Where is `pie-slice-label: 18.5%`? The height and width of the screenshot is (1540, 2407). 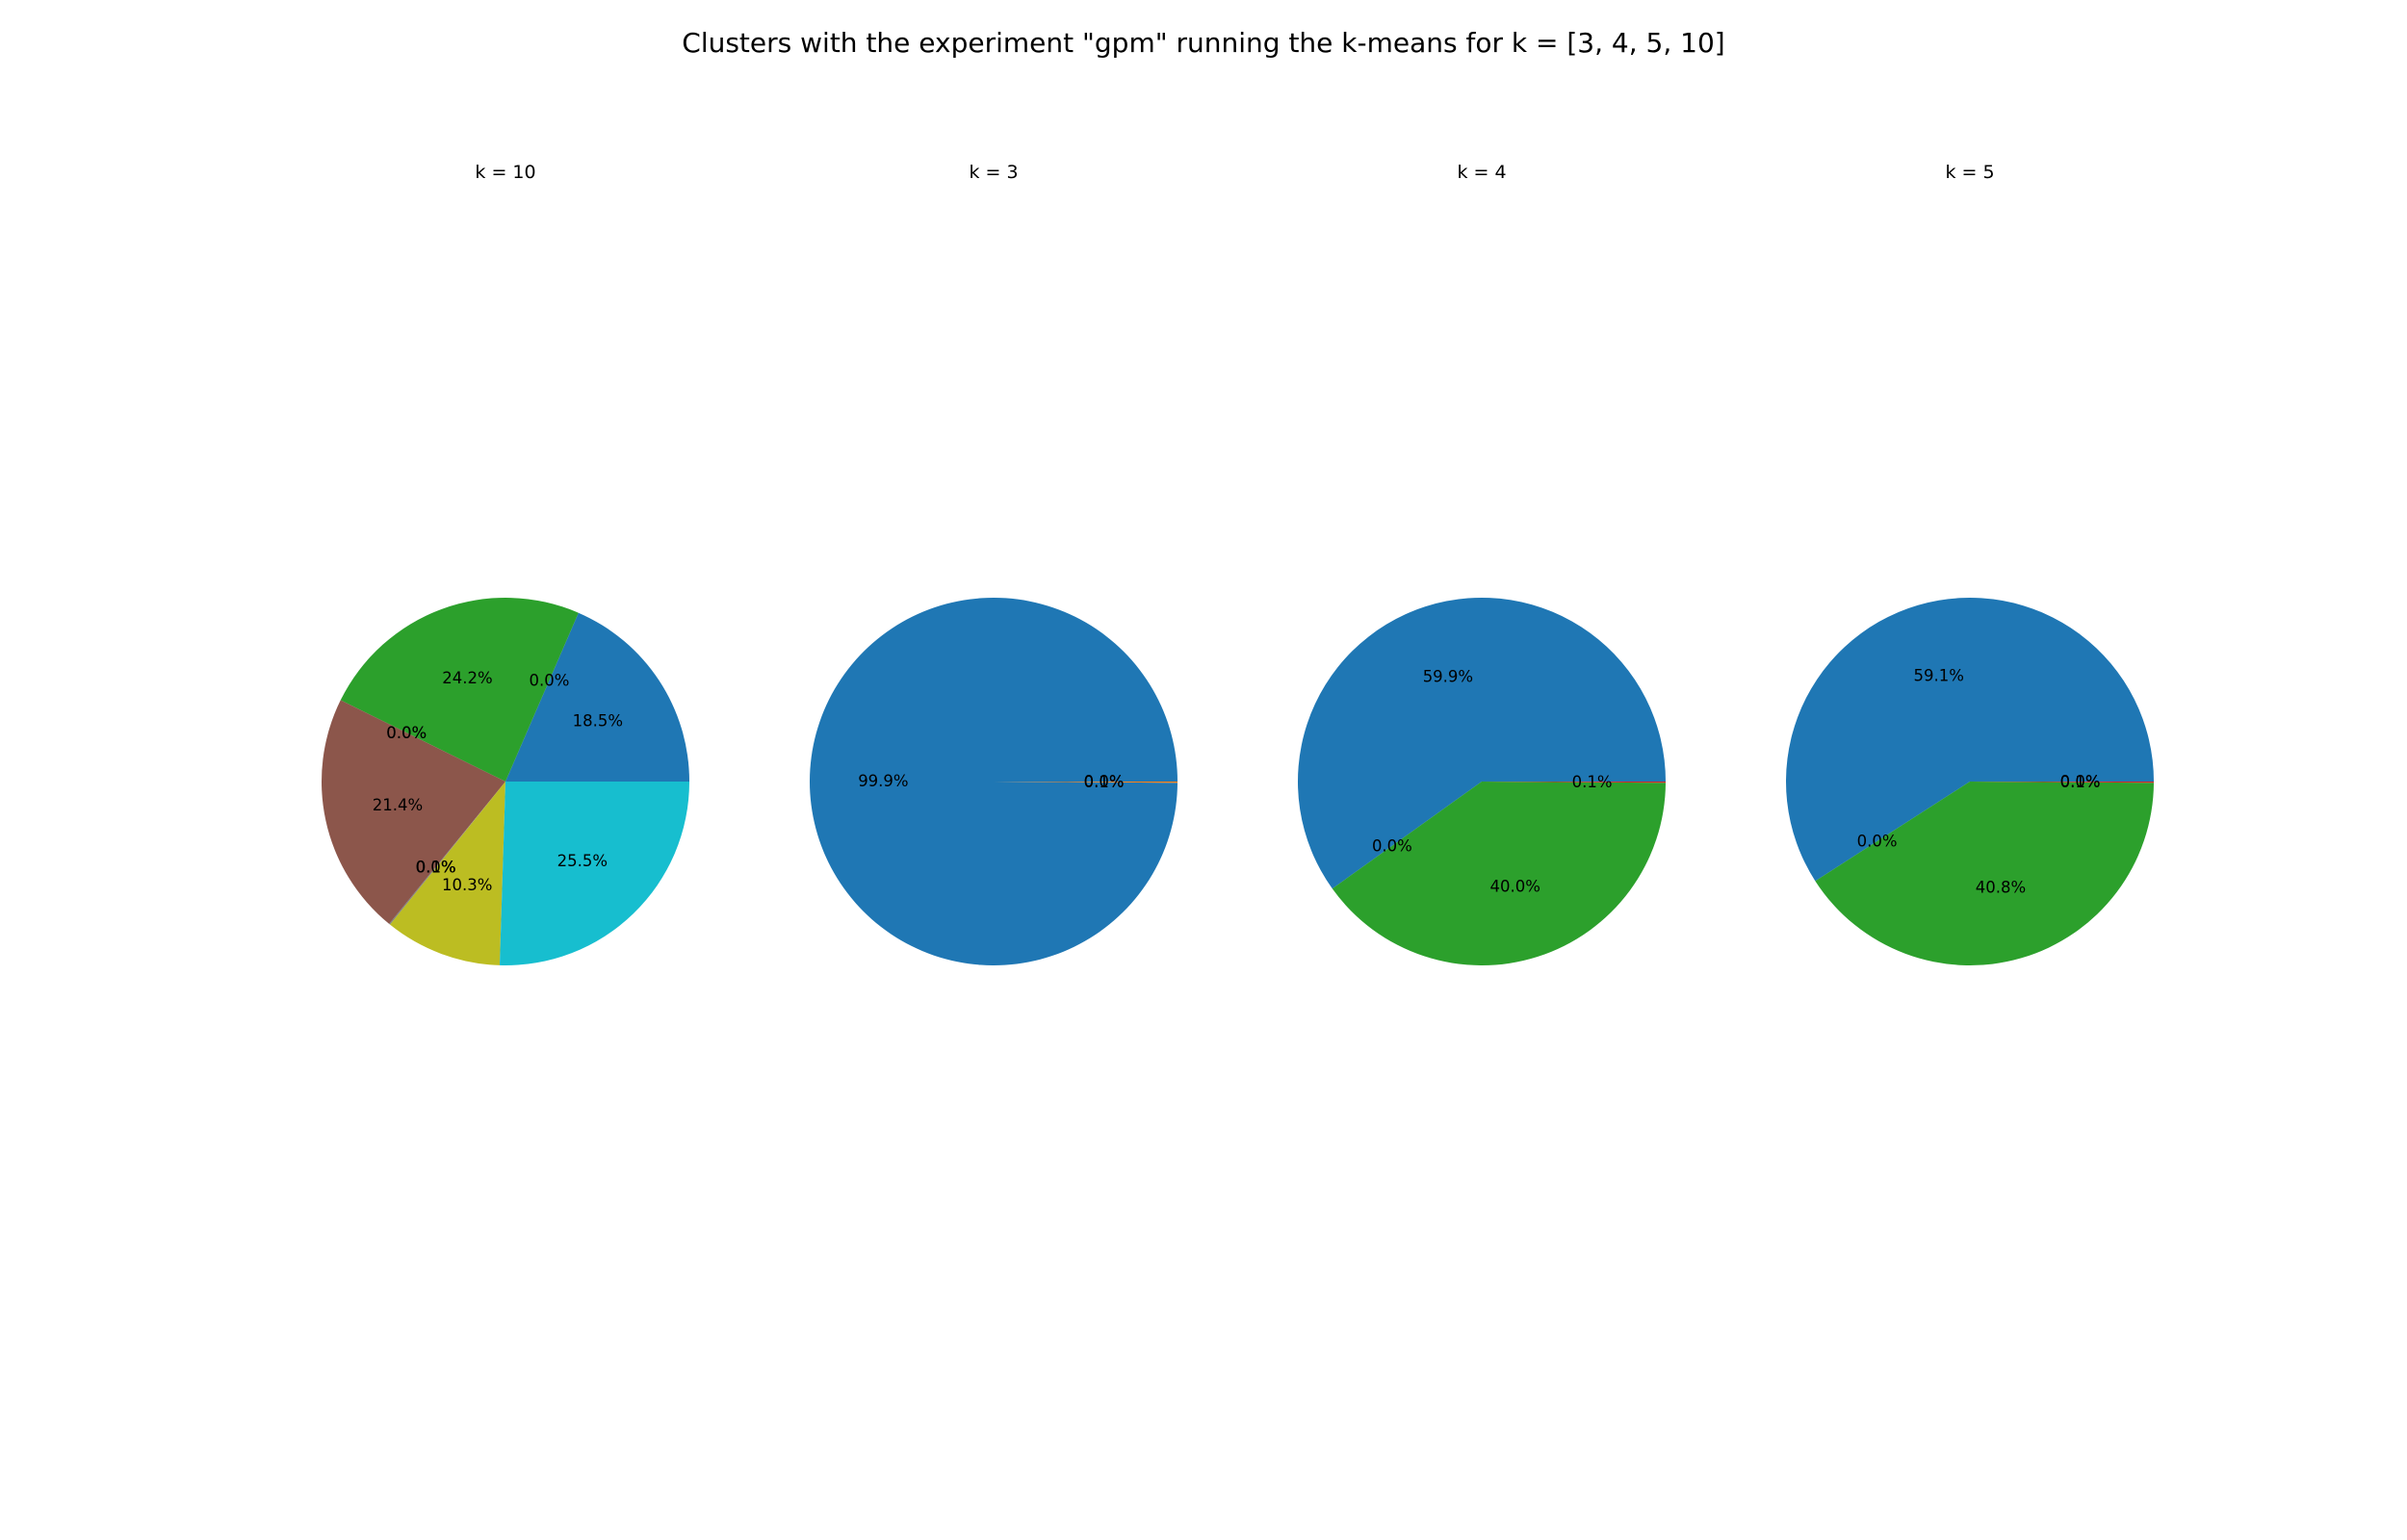 pie-slice-label: 18.5% is located at coordinates (598, 721).